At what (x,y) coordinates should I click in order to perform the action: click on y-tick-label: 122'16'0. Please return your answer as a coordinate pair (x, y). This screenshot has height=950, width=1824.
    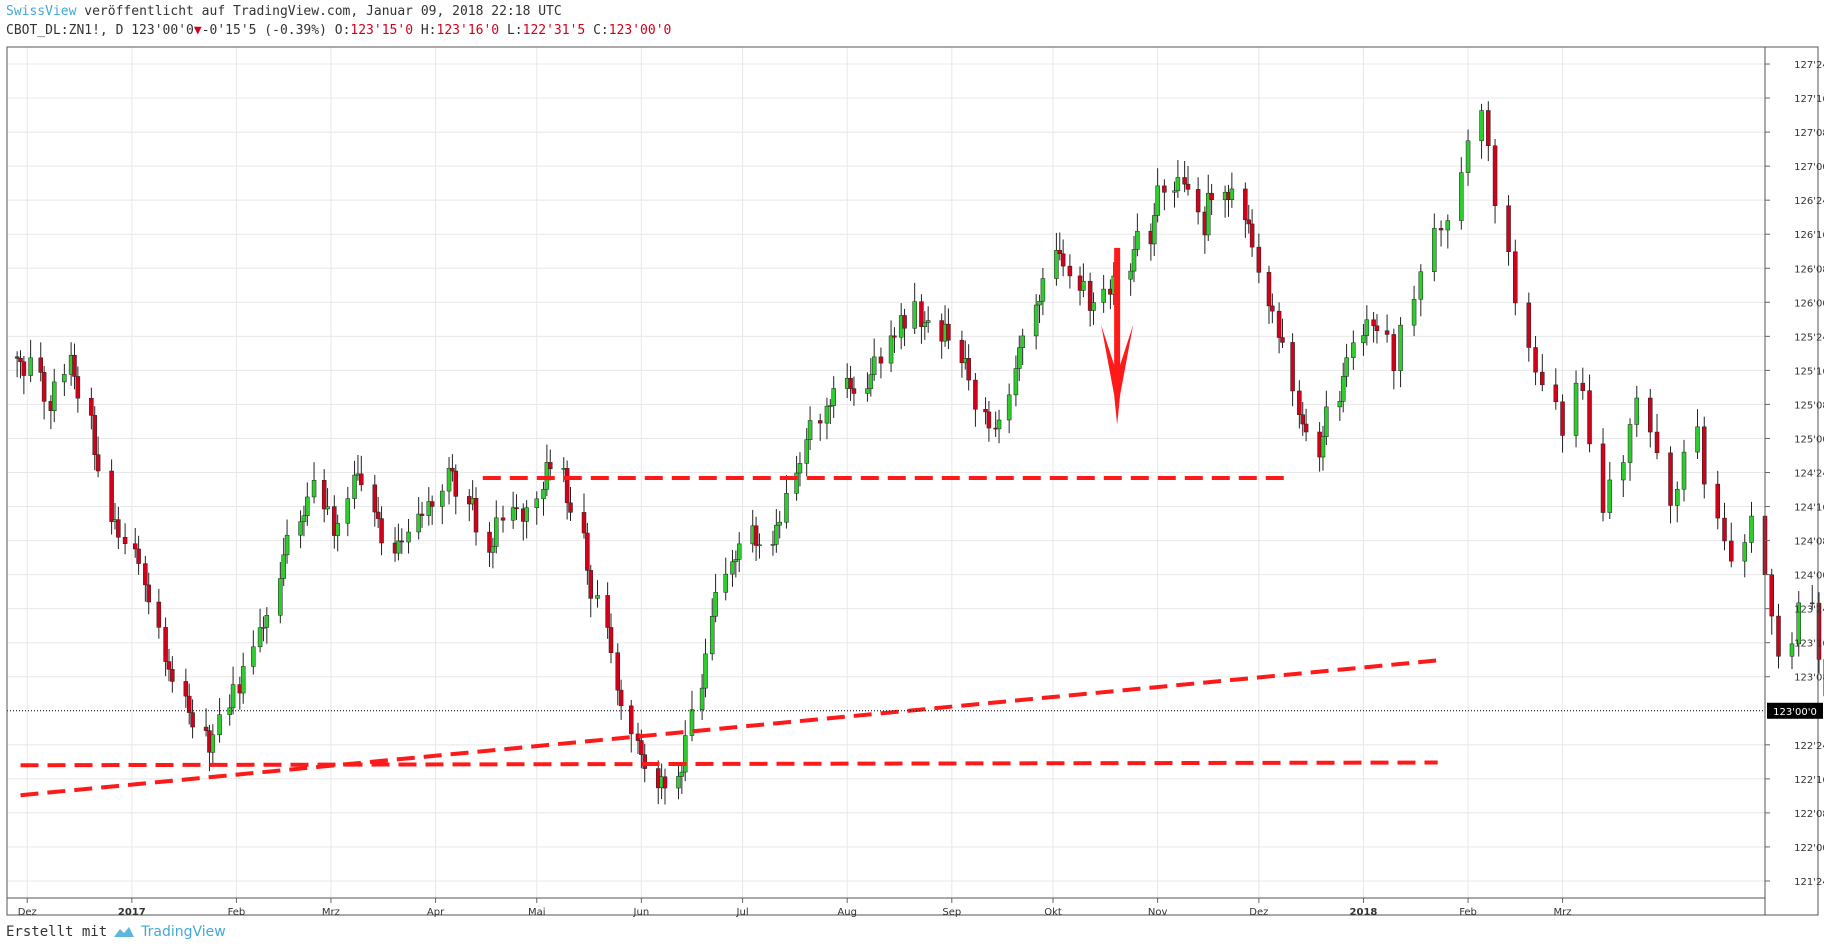
    Looking at the image, I should click on (1809, 780).